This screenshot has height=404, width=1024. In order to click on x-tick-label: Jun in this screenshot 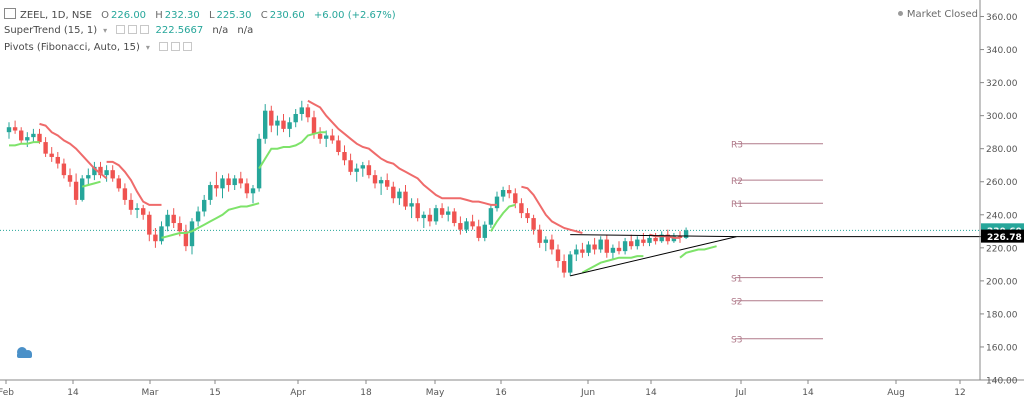, I will do `click(587, 393)`.